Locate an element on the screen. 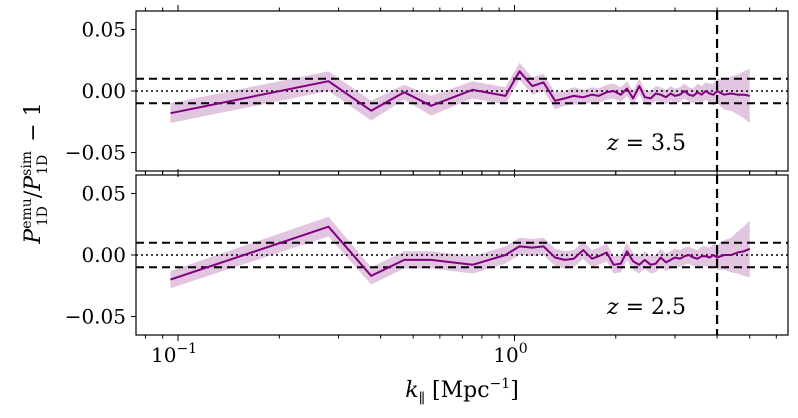 This screenshot has height=418, width=798. y-tick-label-bottom-2: −0.05 is located at coordinates (95, 317).